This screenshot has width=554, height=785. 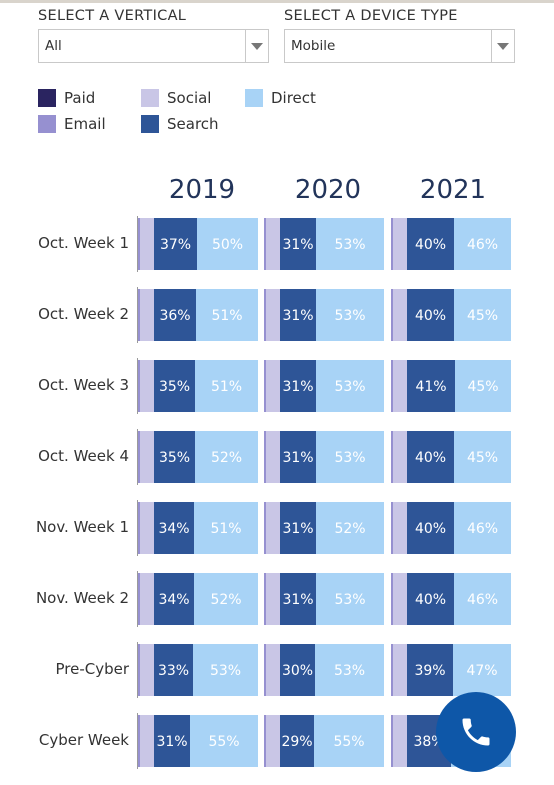 What do you see at coordinates (82, 598) in the screenshot?
I see `row-label: Nov. Week 2` at bounding box center [82, 598].